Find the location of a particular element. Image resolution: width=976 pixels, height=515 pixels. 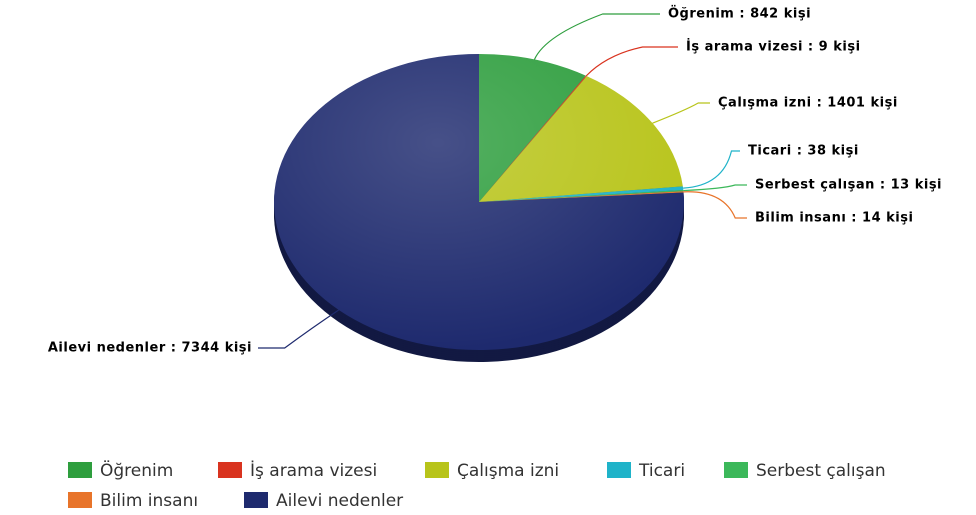

value-label: İş arama vizesi : 9 kişi is located at coordinates (773, 47).